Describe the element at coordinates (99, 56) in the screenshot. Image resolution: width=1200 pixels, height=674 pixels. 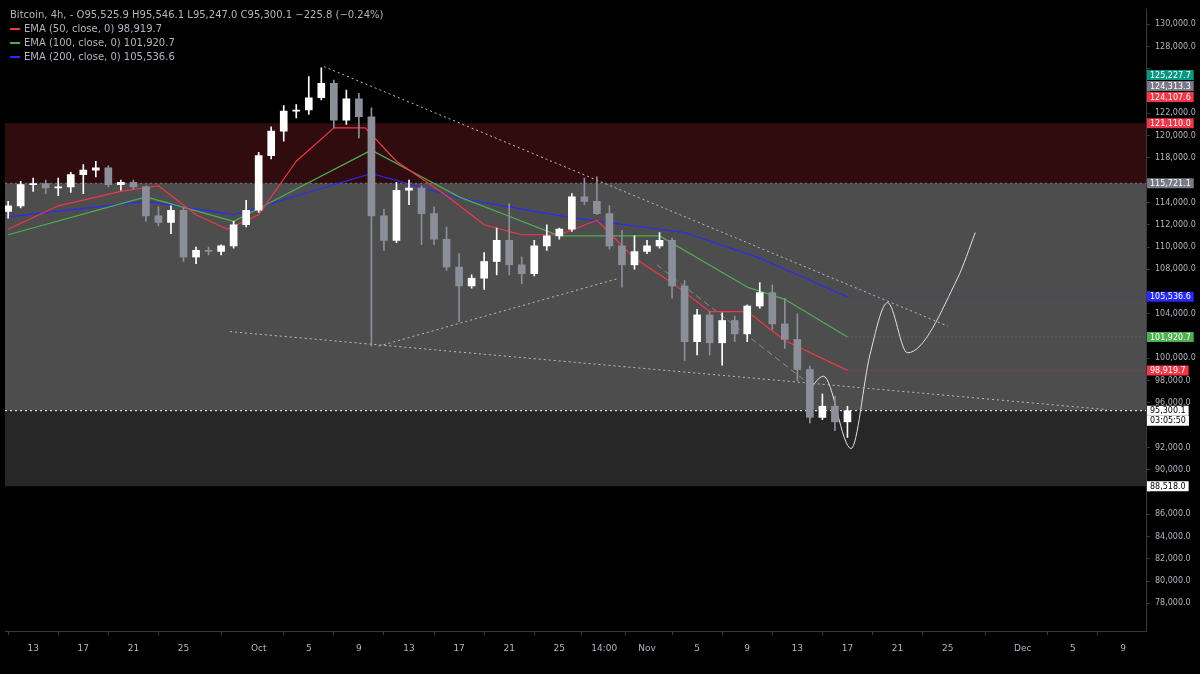
I see `legend-label: EMA (200, close, 0) 105,536.6` at that location.